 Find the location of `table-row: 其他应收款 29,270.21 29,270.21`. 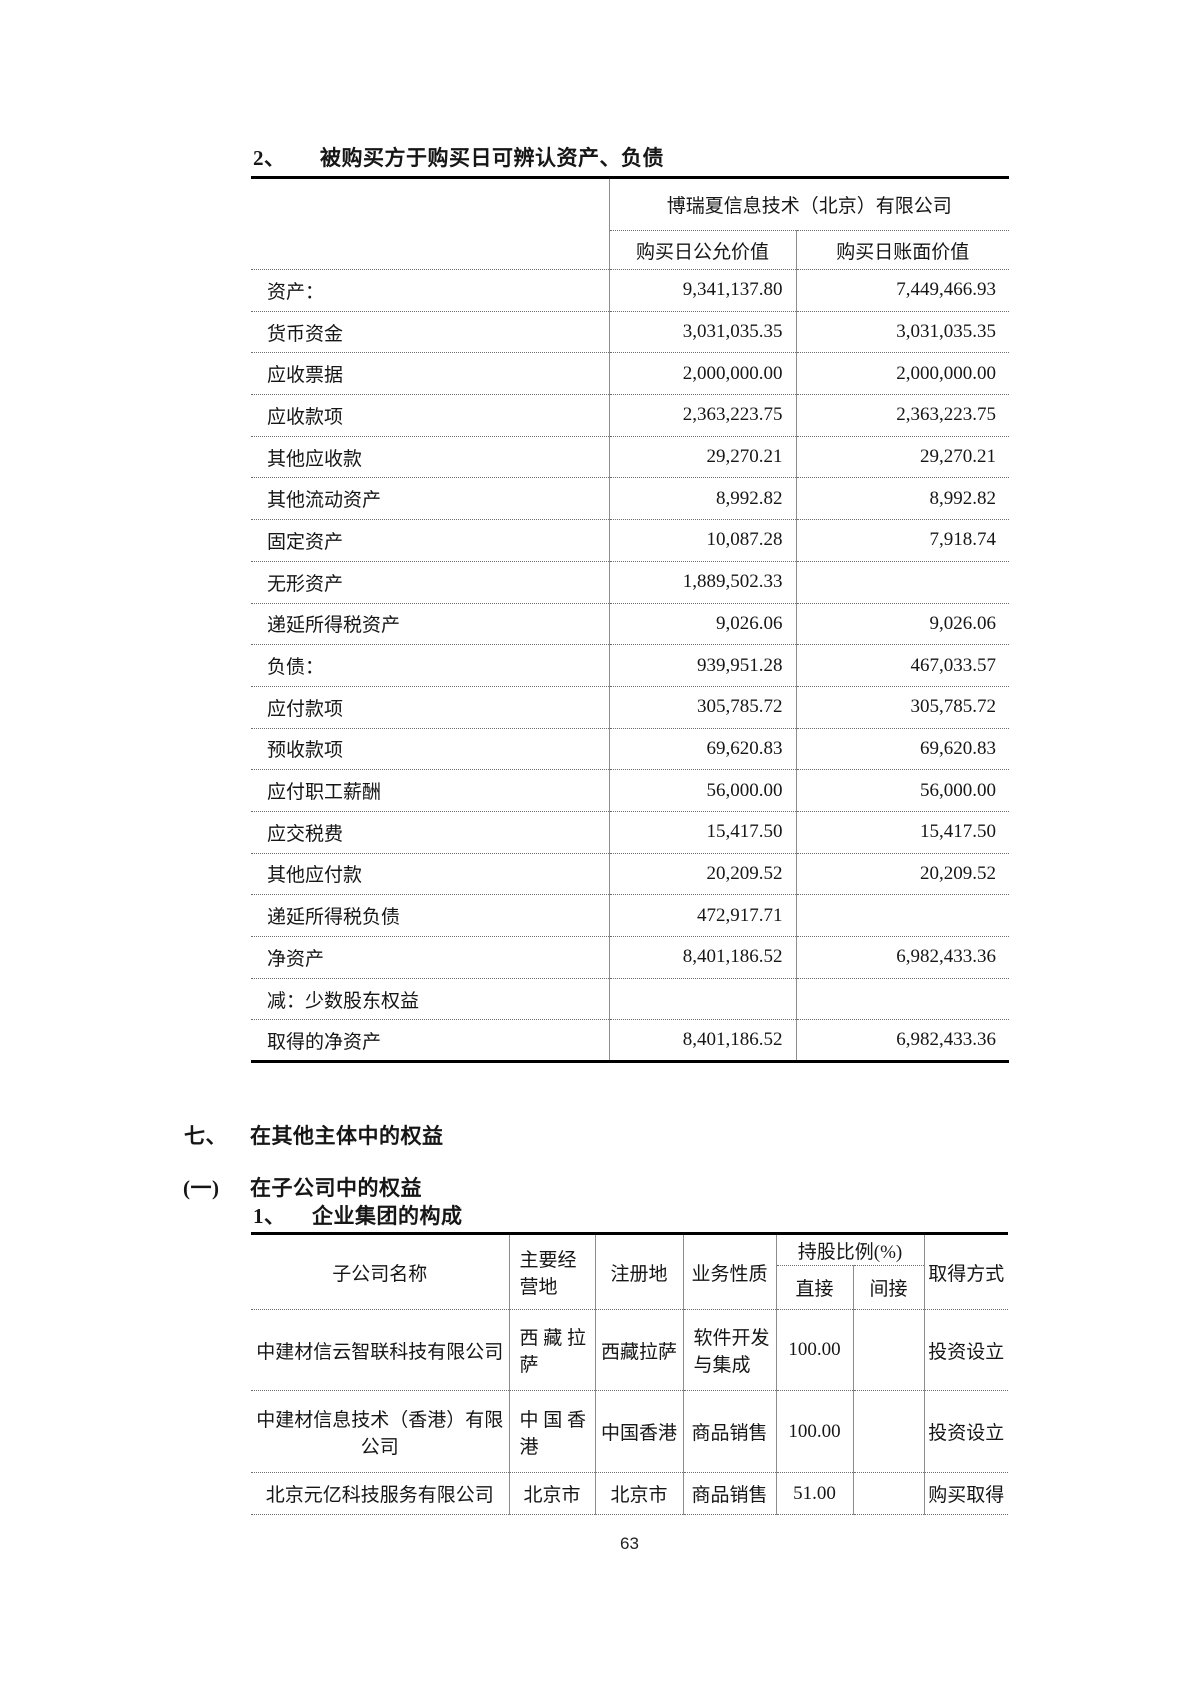

table-row: 其他应收款 29,270.21 29,270.21 is located at coordinates (630, 457).